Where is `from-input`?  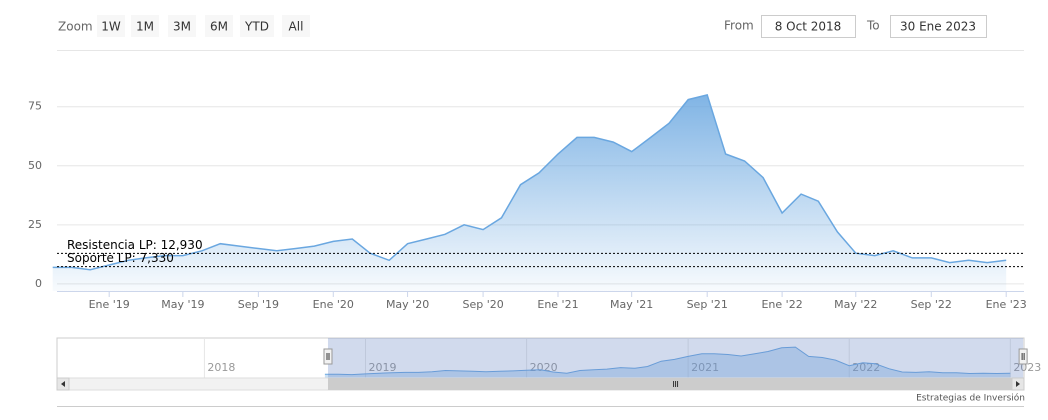 from-input is located at coordinates (808, 26).